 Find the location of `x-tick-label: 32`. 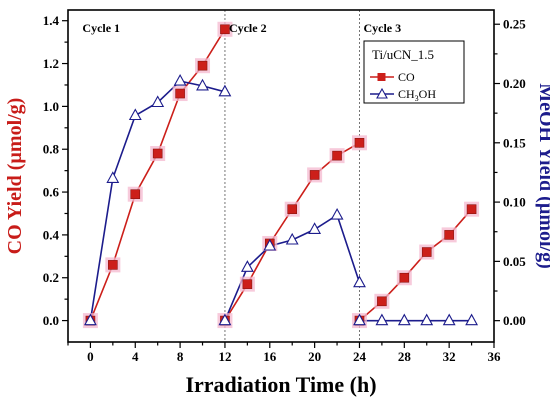

x-tick-label: 32 is located at coordinates (449, 356).